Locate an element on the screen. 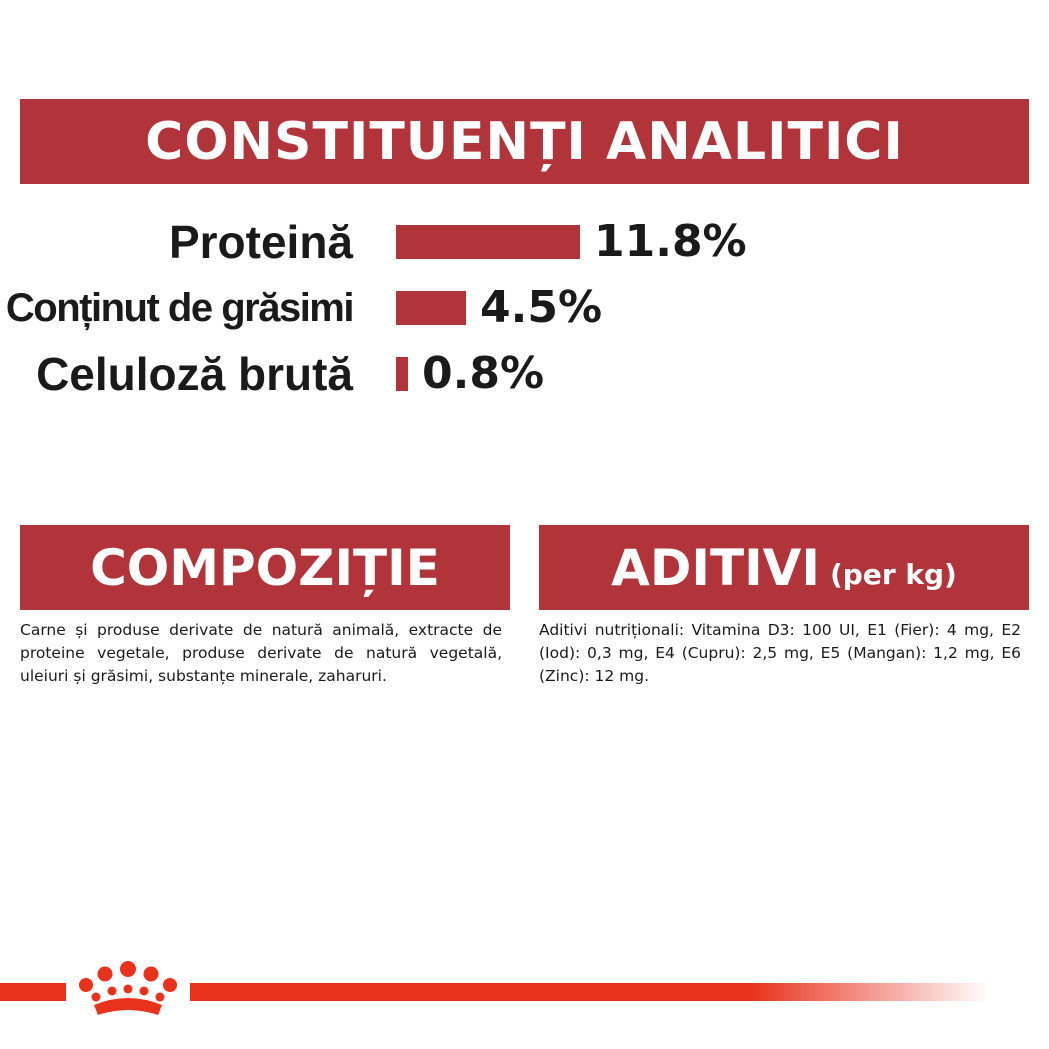 Image resolution: width=1049 pixels, height=1049 pixels. analytic-row-protein: Proteină 11.8% is located at coordinates (524, 242).